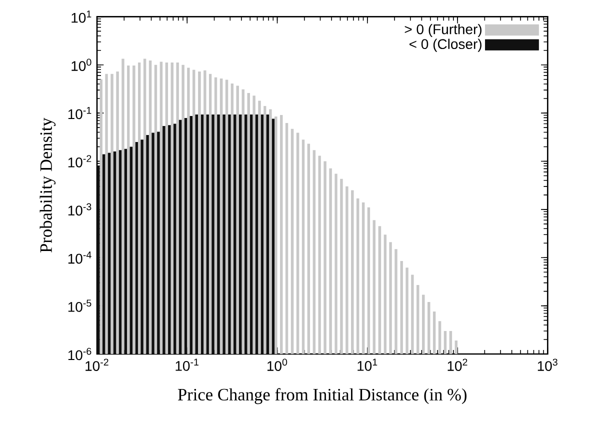 This screenshot has height=431, width=600. I want to click on y-tick-label: 10$^{-6}$, so click(80, 354).